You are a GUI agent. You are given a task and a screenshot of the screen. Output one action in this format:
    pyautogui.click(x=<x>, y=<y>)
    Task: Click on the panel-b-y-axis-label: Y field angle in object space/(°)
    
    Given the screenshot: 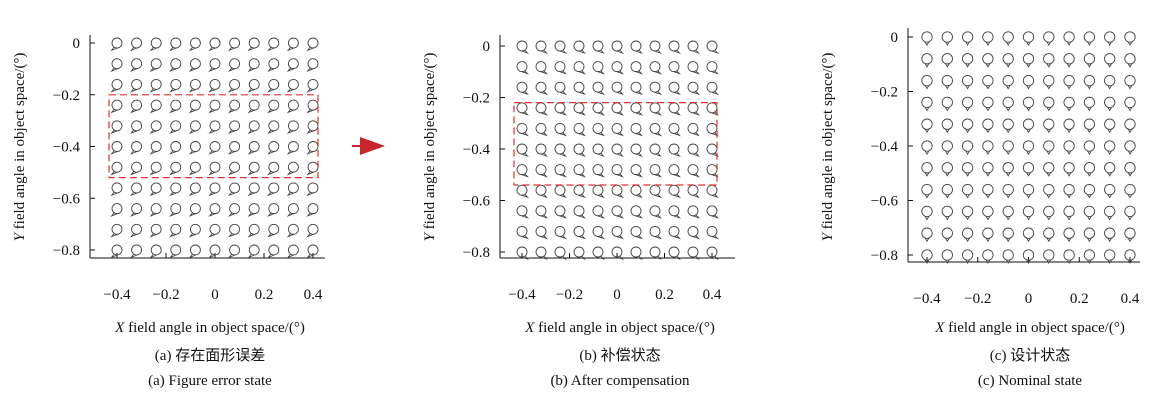 What is the action you would take?
    pyautogui.click(x=430, y=147)
    